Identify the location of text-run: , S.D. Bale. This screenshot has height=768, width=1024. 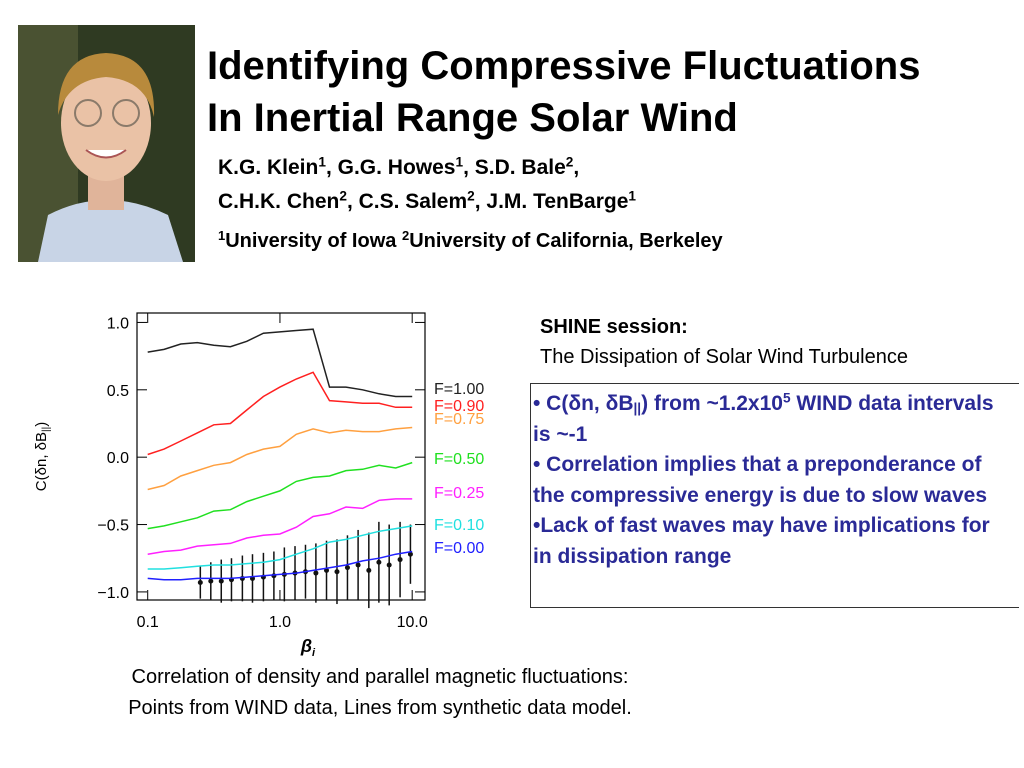
(514, 167).